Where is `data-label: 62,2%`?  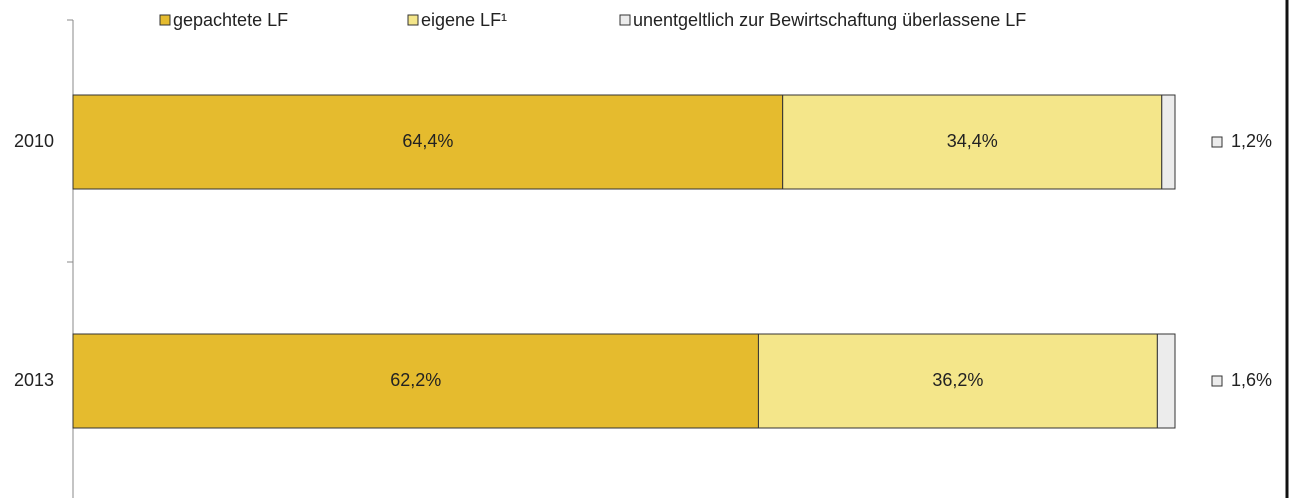
data-label: 62,2% is located at coordinates (415, 380).